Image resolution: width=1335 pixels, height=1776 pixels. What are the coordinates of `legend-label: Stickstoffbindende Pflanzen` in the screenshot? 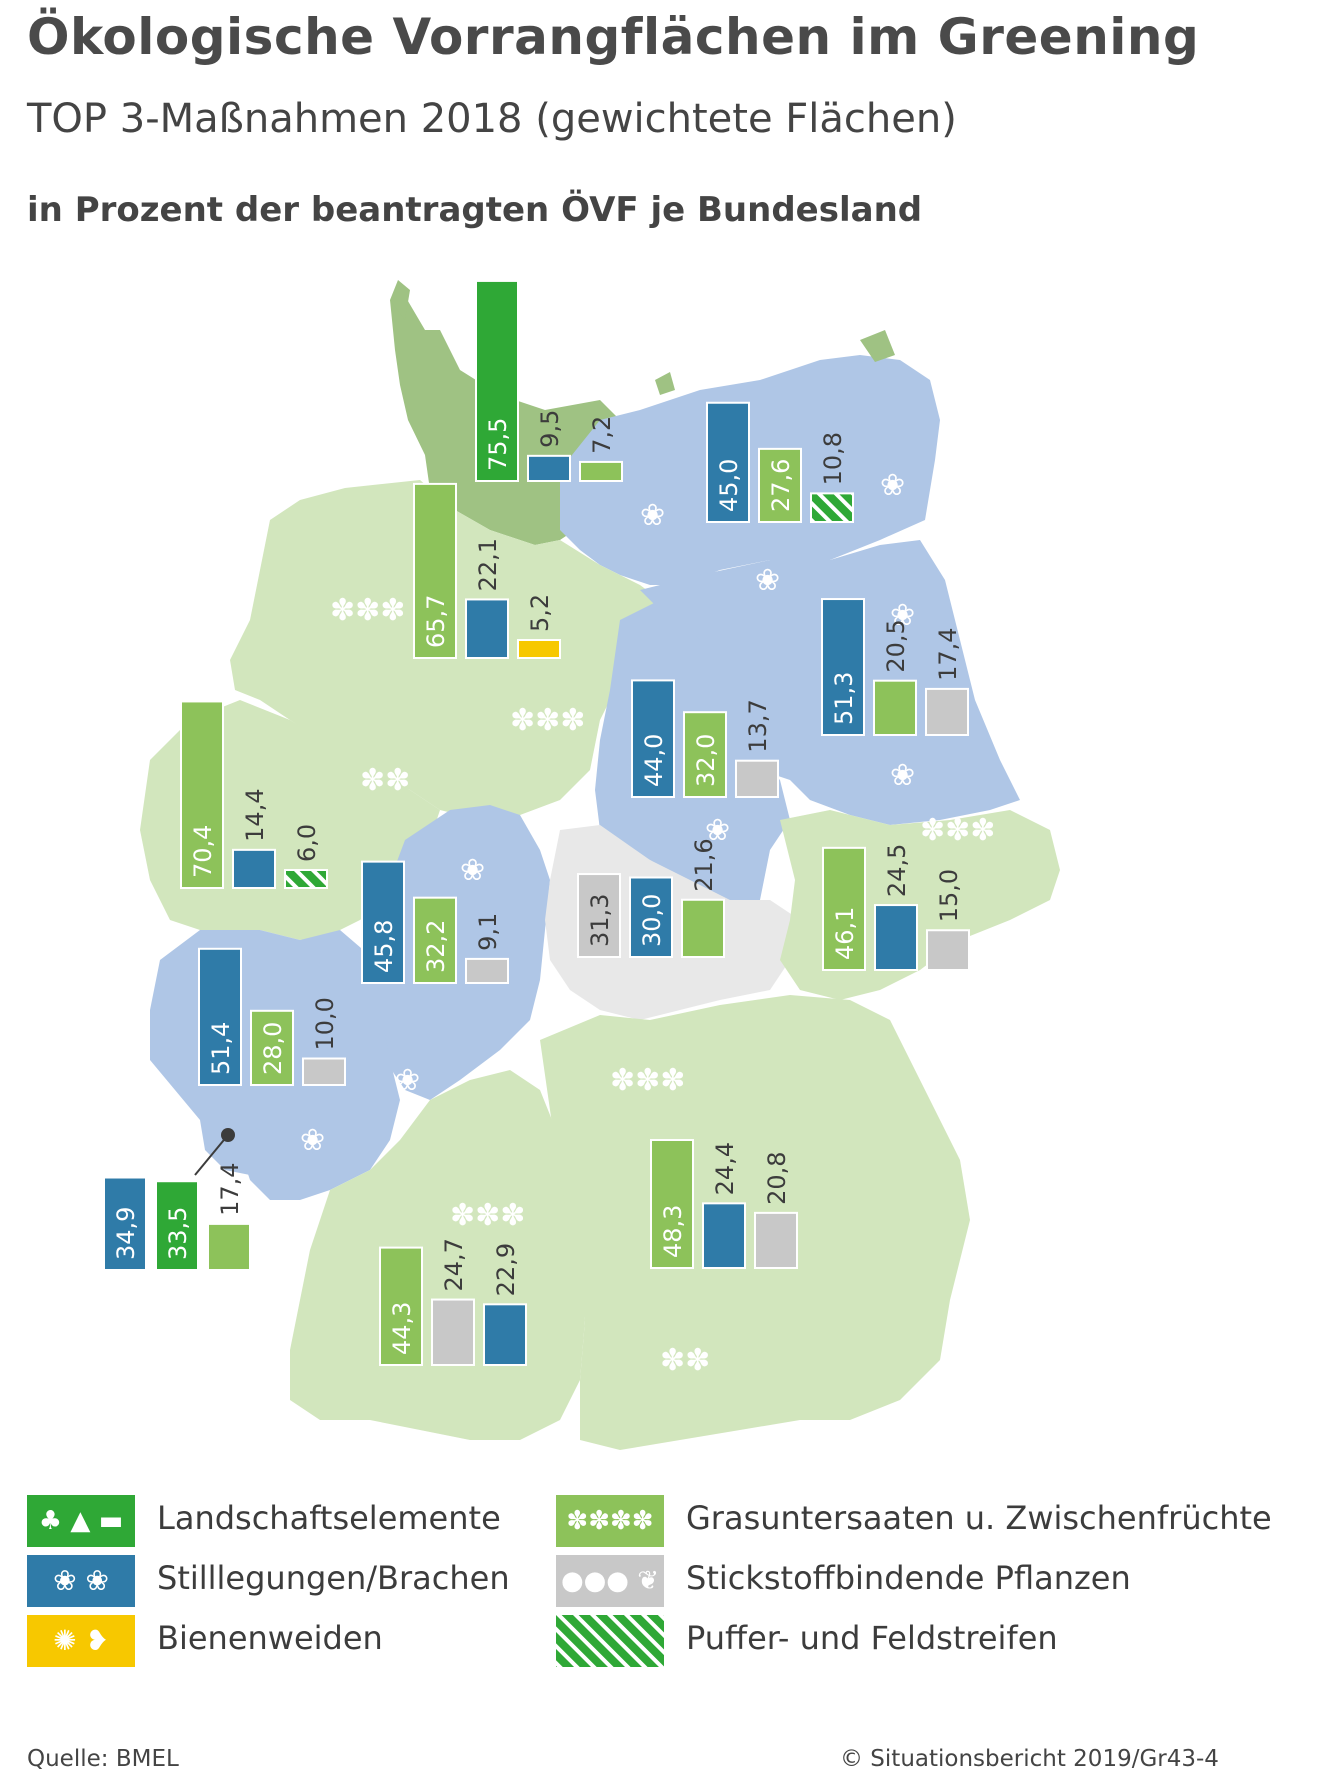 It's located at (908, 1578).